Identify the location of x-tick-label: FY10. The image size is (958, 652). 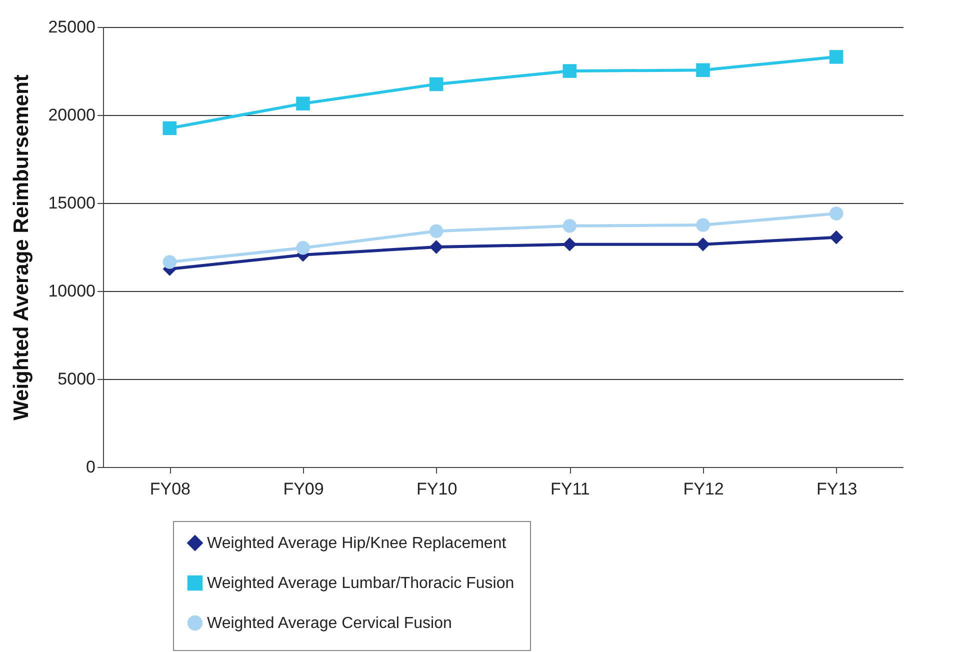
(437, 489).